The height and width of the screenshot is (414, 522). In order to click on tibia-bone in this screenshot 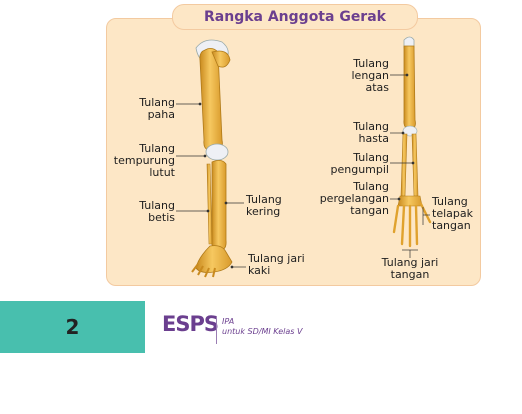, I will do `click(219, 205)`.